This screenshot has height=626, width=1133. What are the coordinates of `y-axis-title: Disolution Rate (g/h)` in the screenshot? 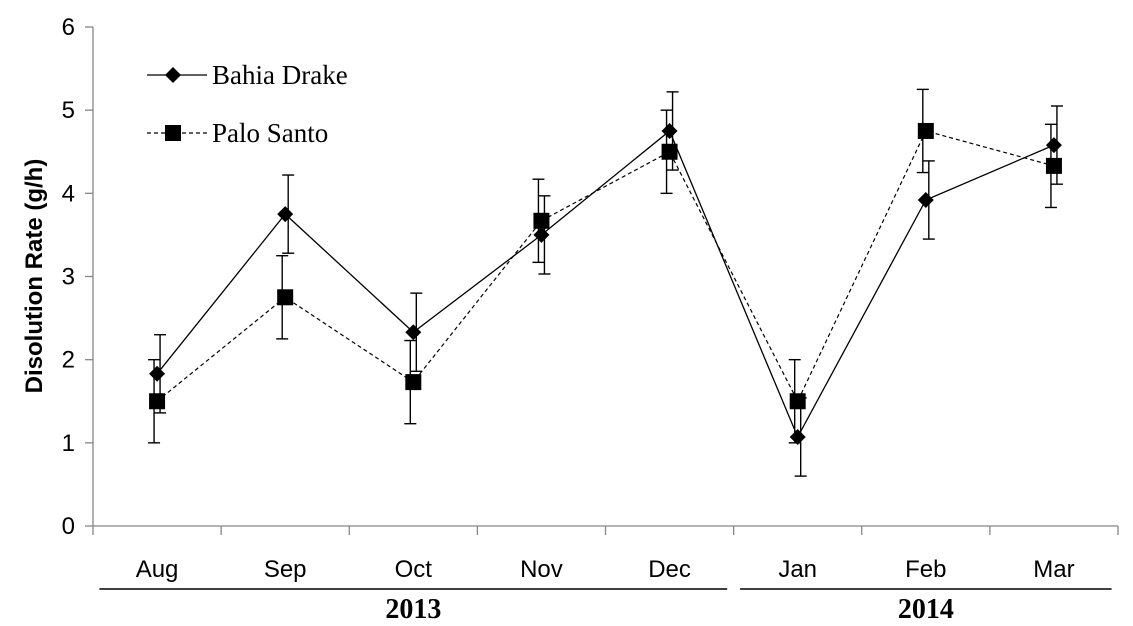 It's located at (34, 276).